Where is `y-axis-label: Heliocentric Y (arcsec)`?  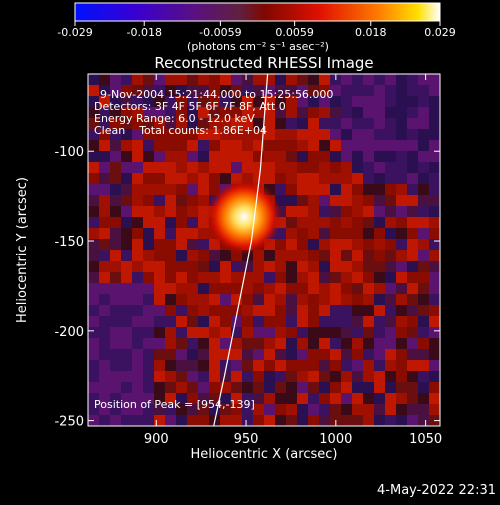 y-axis-label: Heliocentric Y (arcsec) is located at coordinates (22, 250).